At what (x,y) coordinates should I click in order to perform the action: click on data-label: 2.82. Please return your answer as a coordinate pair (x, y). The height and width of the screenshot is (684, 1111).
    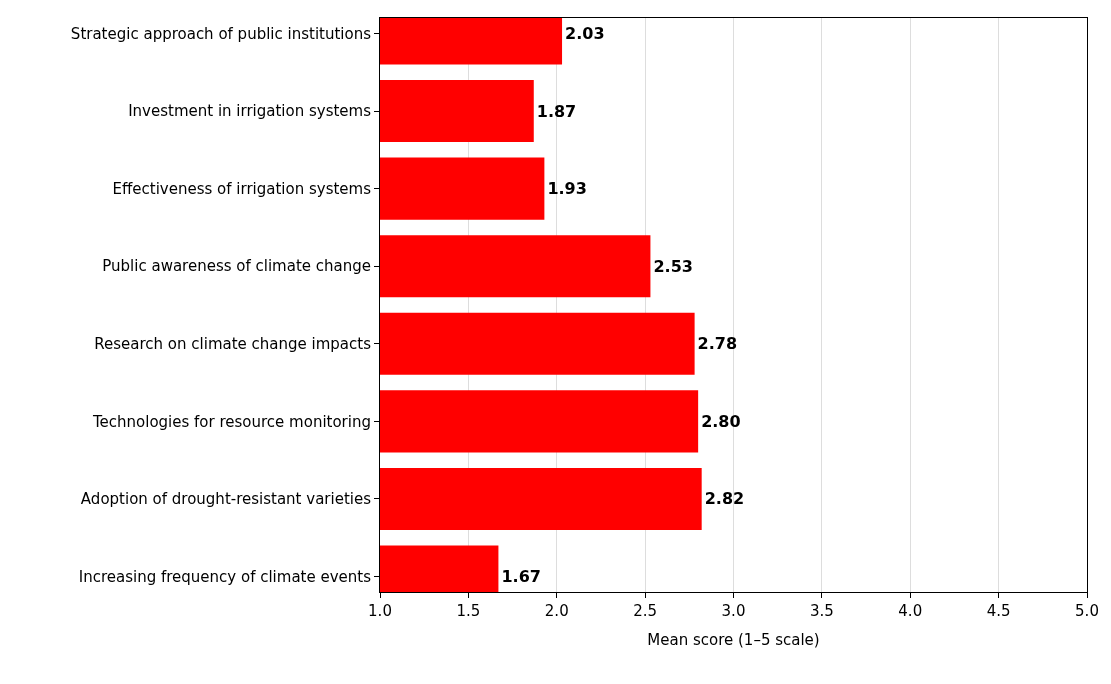
    Looking at the image, I should click on (724, 499).